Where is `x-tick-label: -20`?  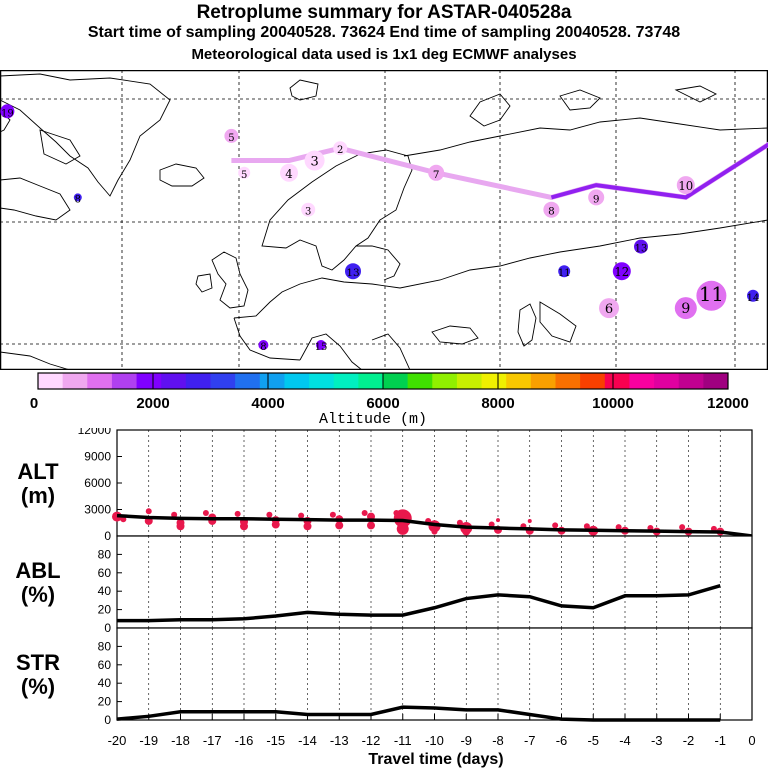
x-tick-label: -20 is located at coordinates (117, 740).